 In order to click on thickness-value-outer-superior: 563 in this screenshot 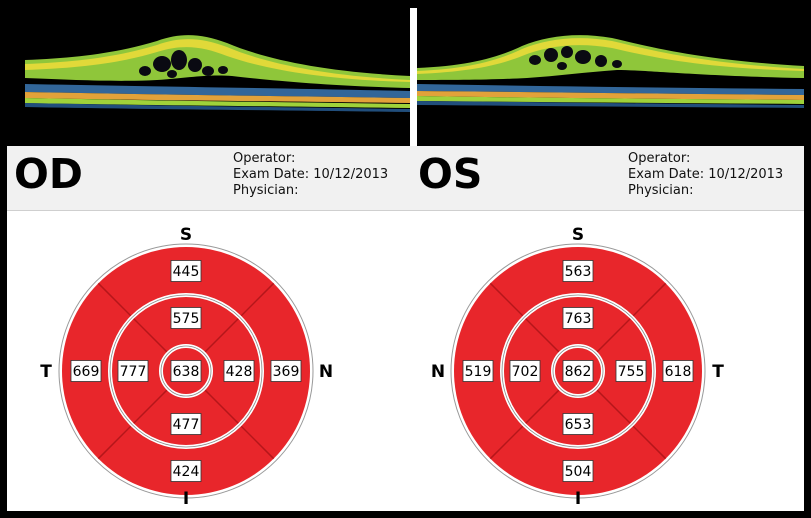, I will do `click(578, 272)`.